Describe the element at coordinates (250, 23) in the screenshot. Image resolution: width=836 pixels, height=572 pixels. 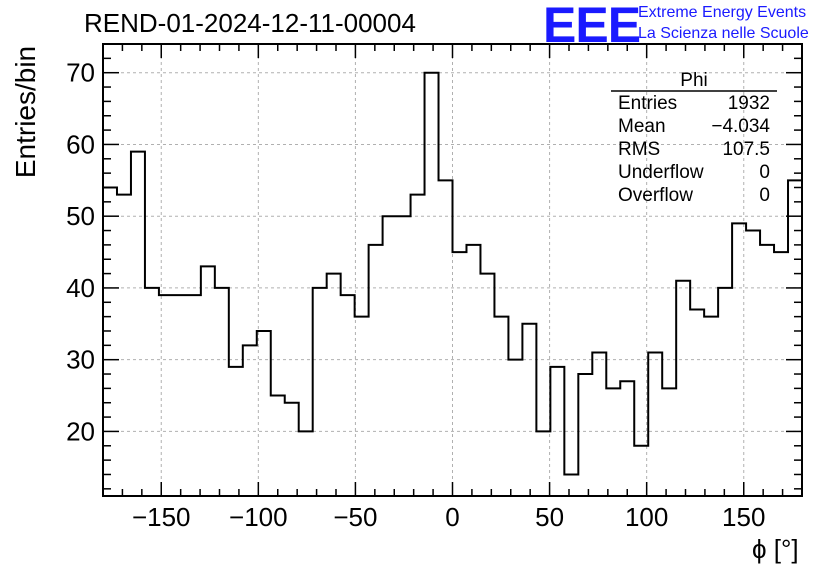
I see `chart-title: REND-01-2024-12-11-00004` at that location.